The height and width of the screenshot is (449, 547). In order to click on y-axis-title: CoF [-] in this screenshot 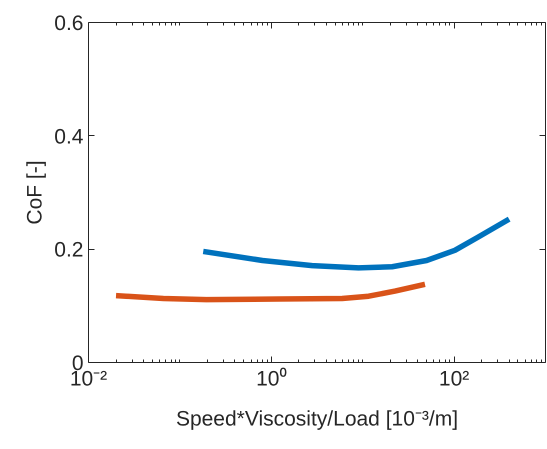, I will do `click(34, 192)`.